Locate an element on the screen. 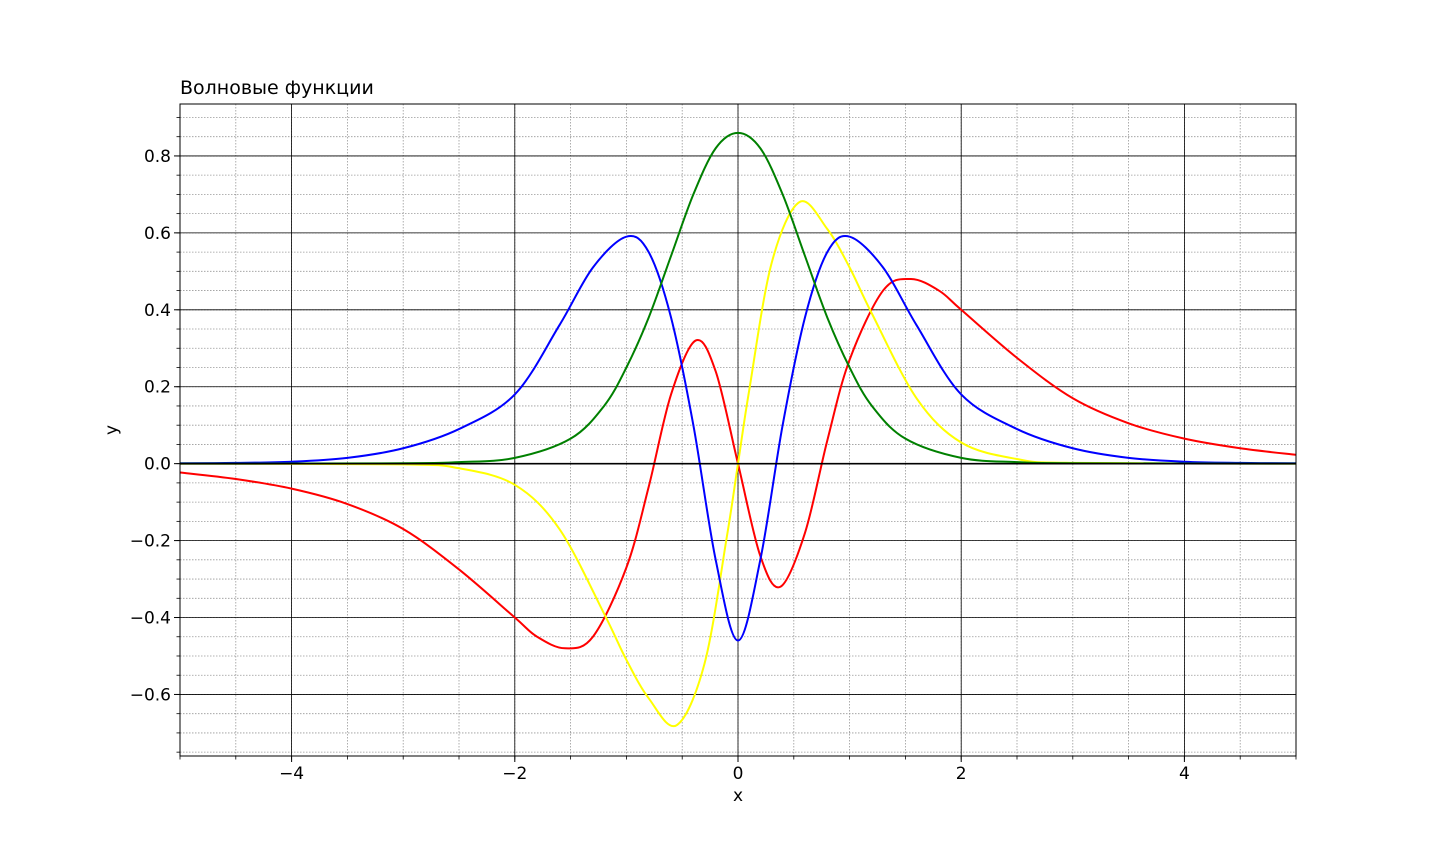 The image size is (1440, 864). x-axis-label: x is located at coordinates (738, 796).